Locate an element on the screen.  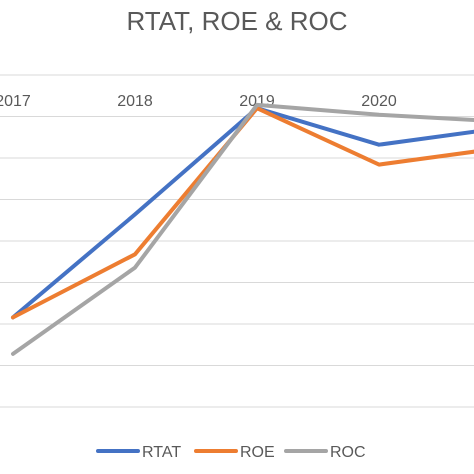
x-tick-label: 2020 is located at coordinates (379, 101).